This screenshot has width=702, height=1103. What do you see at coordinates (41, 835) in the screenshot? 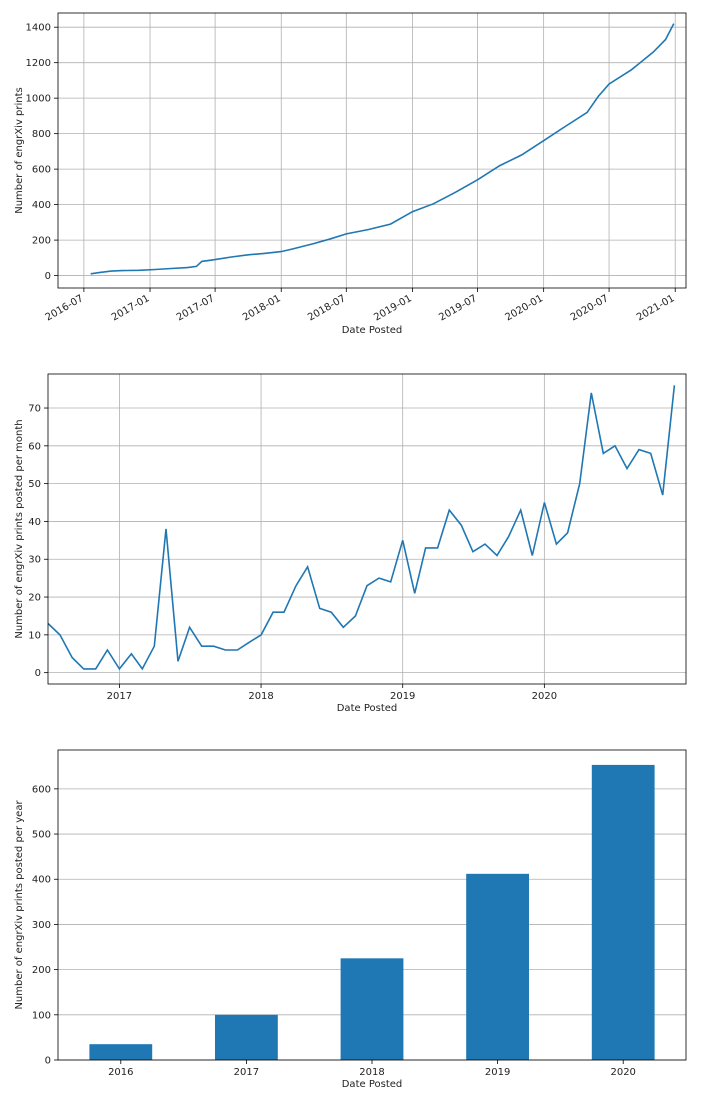
I see `chart-3-y-tick-label: 500` at bounding box center [41, 835].